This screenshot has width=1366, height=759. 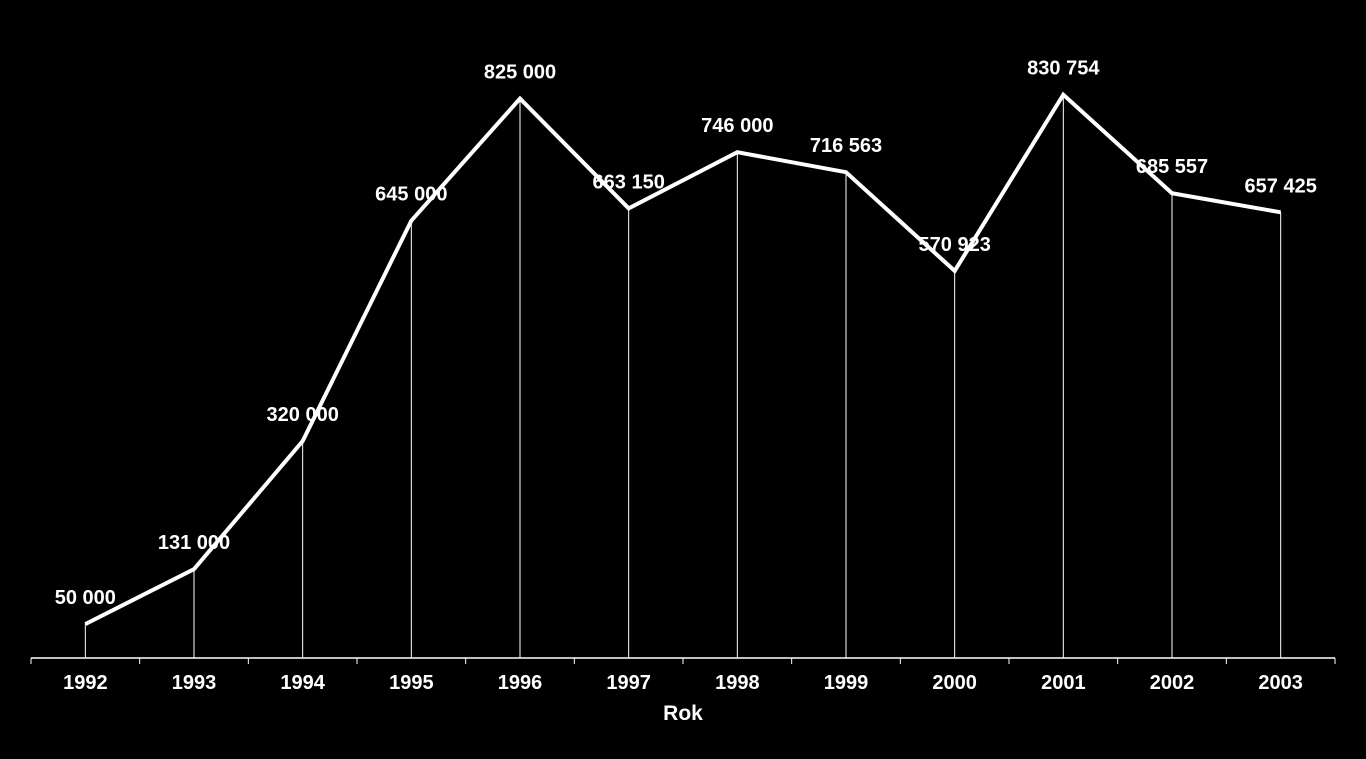 I want to click on data-label: 663 150, so click(x=629, y=182).